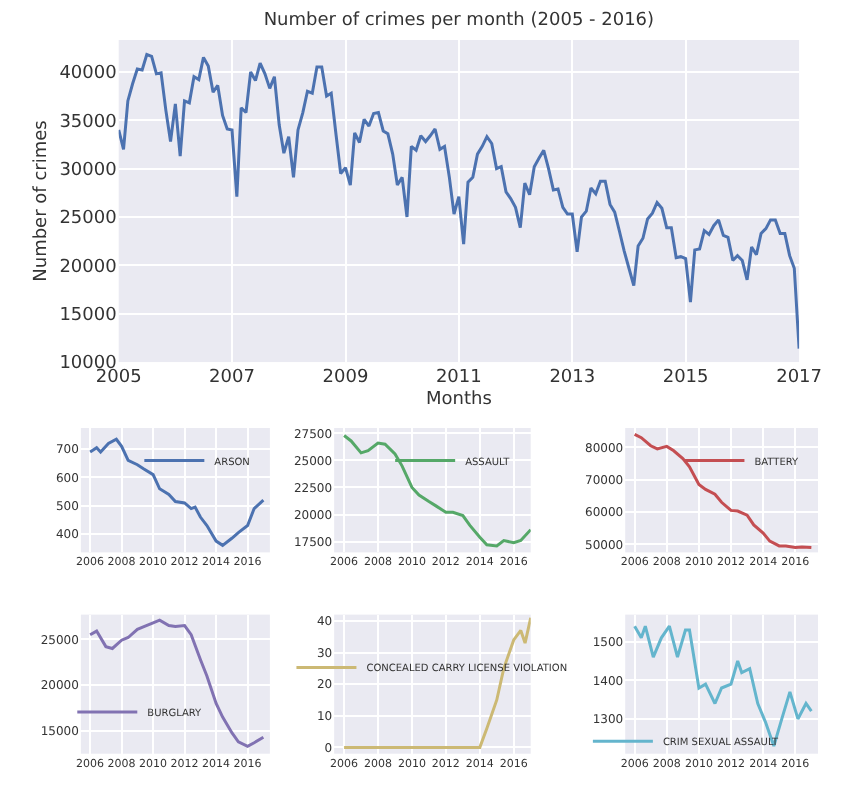  Describe the element at coordinates (88, 267) in the screenshot. I see `y-tick-label: 20000` at that location.